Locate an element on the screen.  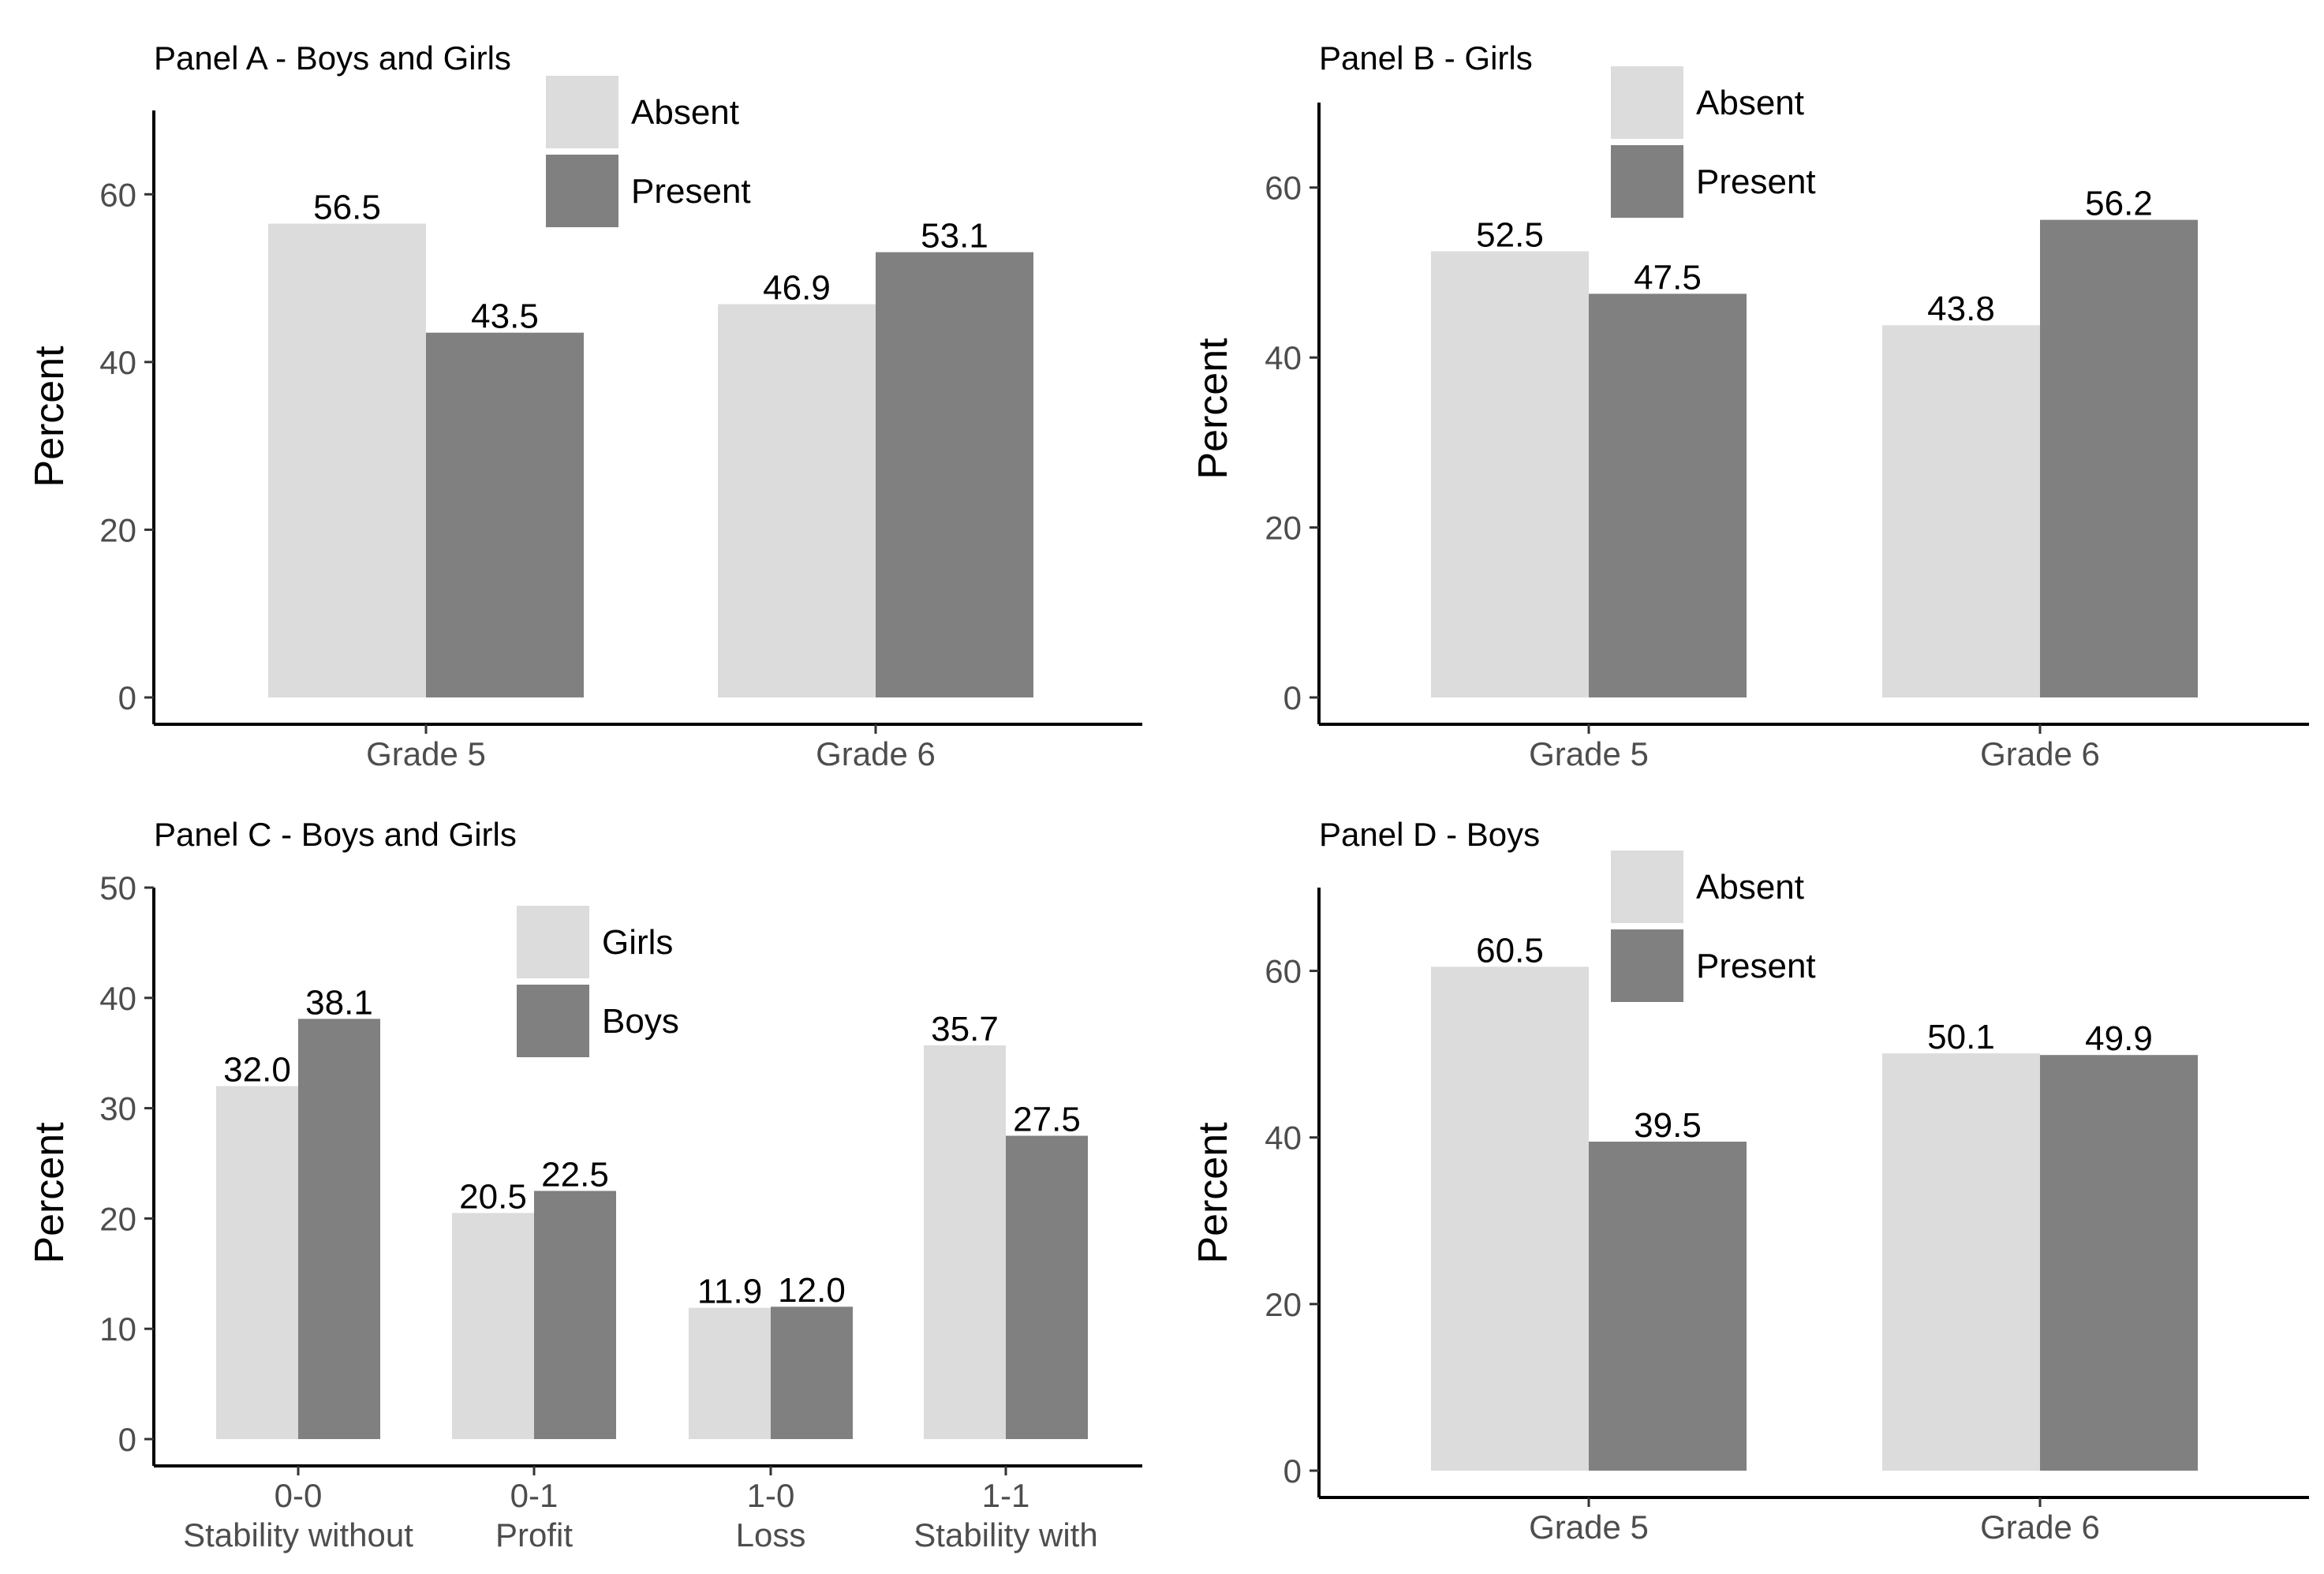
panel-d-legend-swatch-present is located at coordinates (1647, 965).